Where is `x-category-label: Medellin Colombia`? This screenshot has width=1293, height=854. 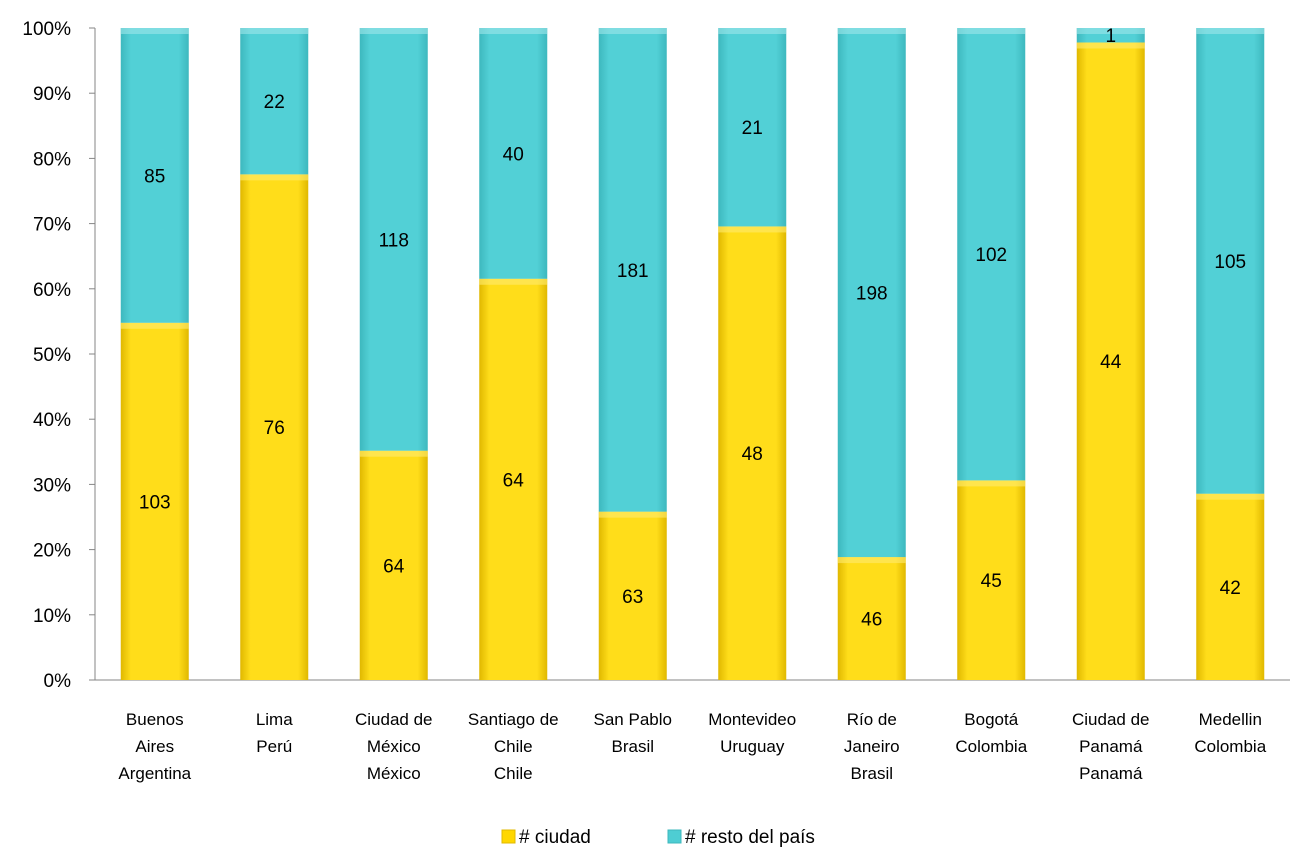
x-category-label: Medellin Colombia is located at coordinates (1230, 733).